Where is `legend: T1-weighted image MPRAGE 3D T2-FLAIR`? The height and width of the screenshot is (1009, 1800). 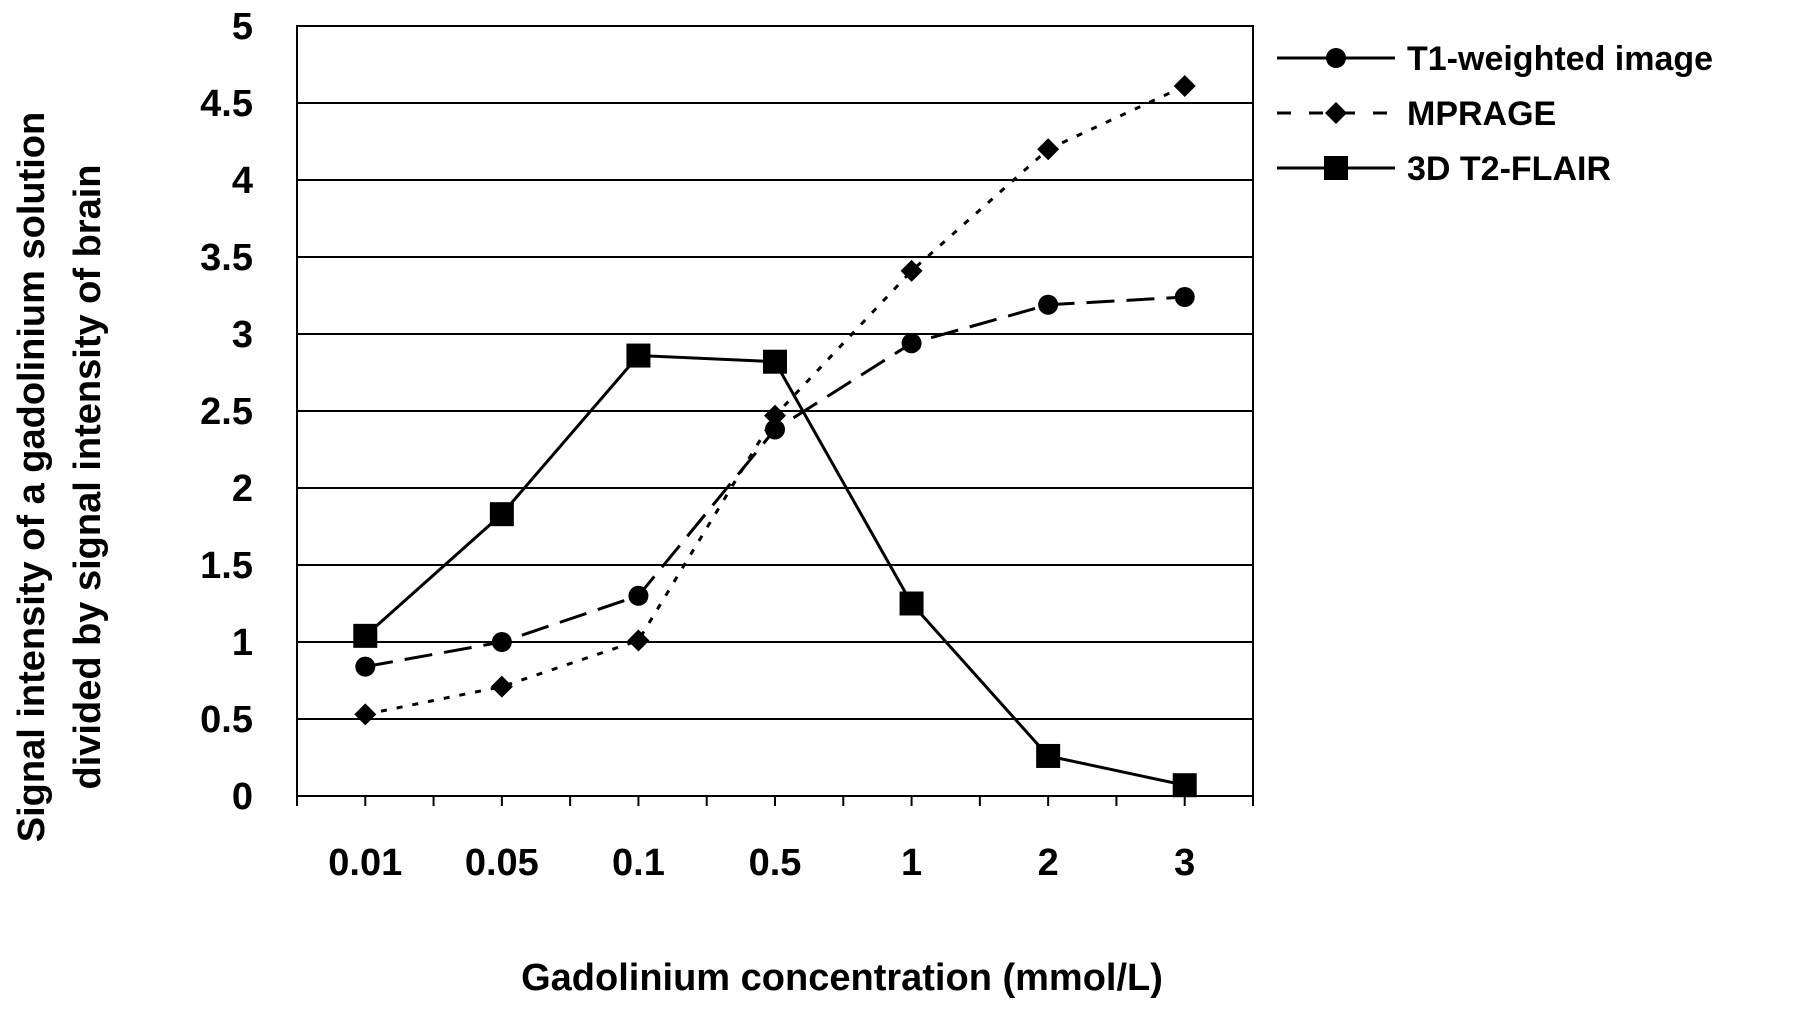 legend: T1-weighted image MPRAGE 3D T2-FLAIR is located at coordinates (1495, 114).